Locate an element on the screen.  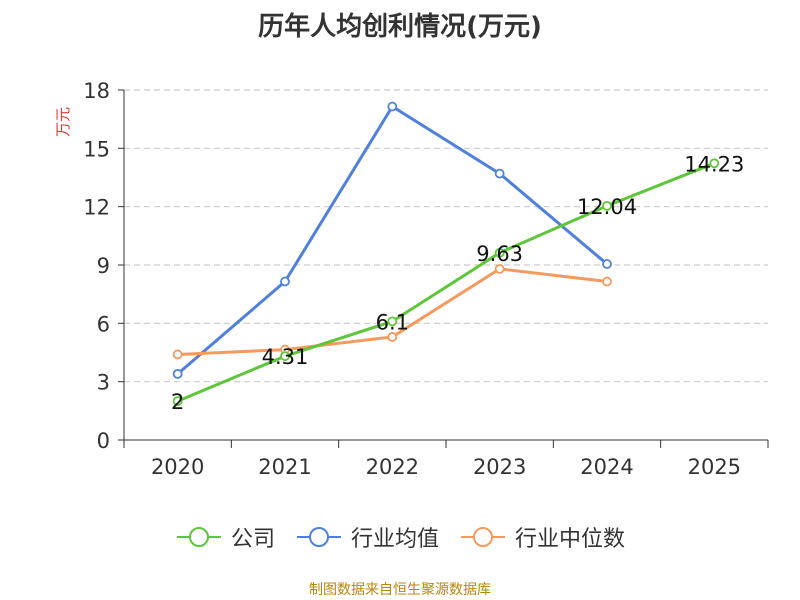
y-tick-label-6: 6 is located at coordinates (103, 324).